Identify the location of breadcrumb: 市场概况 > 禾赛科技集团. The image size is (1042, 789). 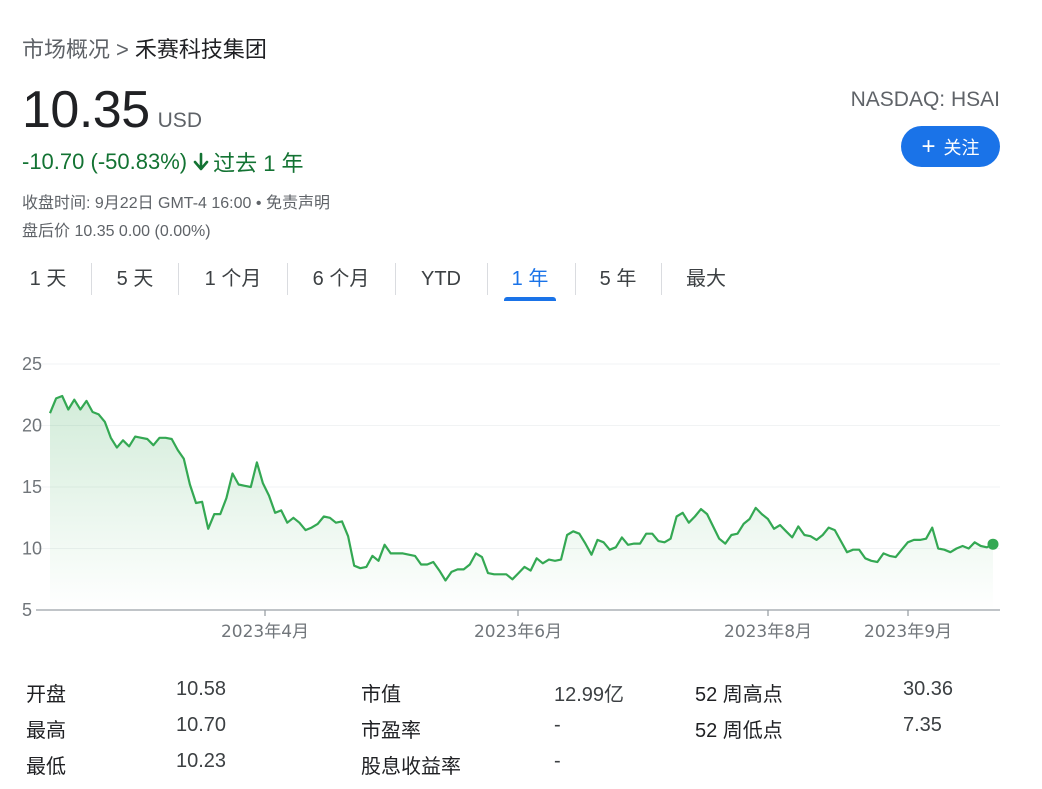
(144, 48).